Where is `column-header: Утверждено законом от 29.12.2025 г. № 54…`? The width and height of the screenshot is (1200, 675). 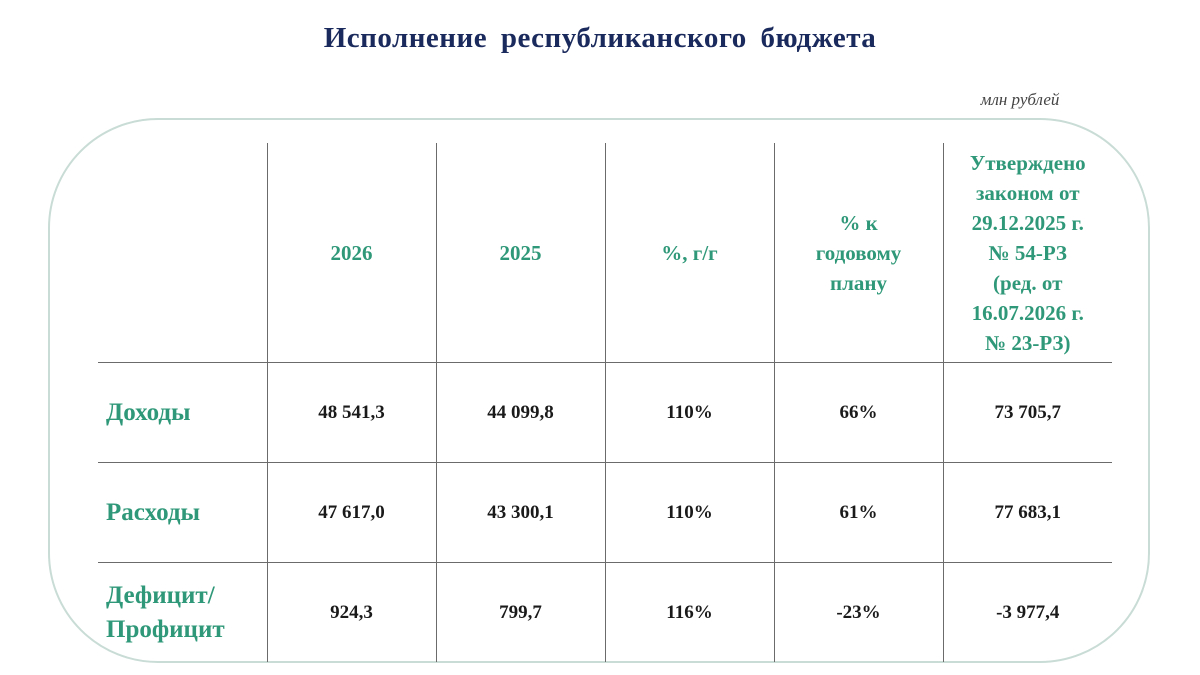
column-header: Утверждено законом от 29.12.2025 г. № 54… is located at coordinates (1027, 253).